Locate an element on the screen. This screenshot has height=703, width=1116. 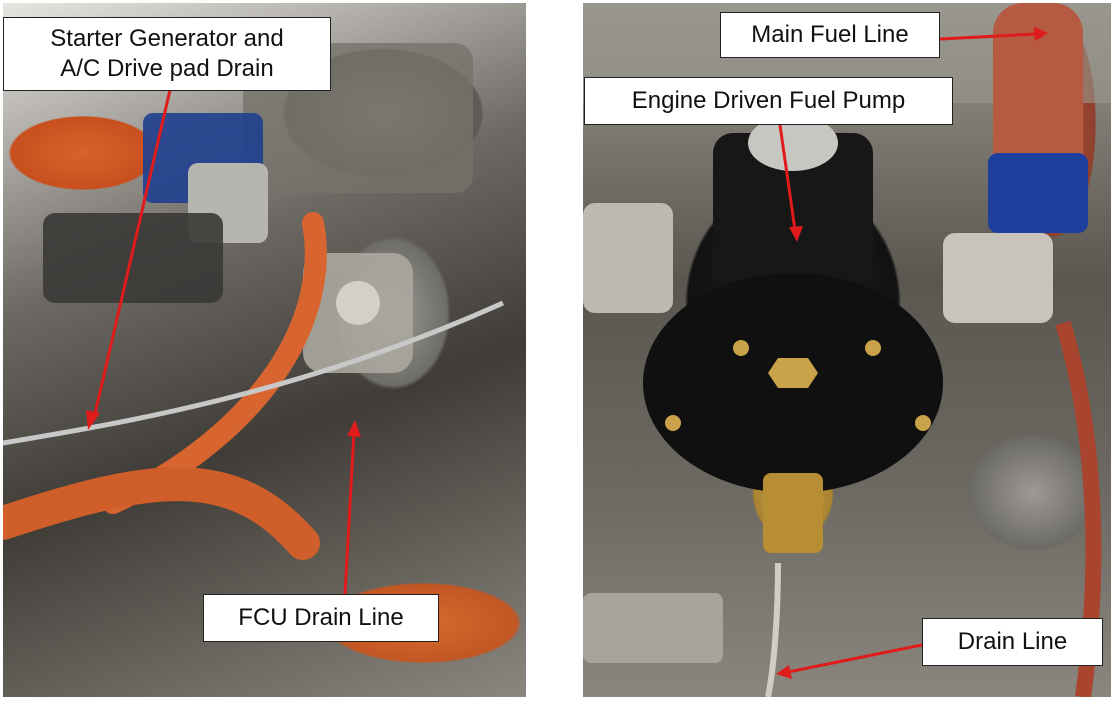
label-starter-line2: A/C Drive pad Drain is located at coordinates (167, 68).